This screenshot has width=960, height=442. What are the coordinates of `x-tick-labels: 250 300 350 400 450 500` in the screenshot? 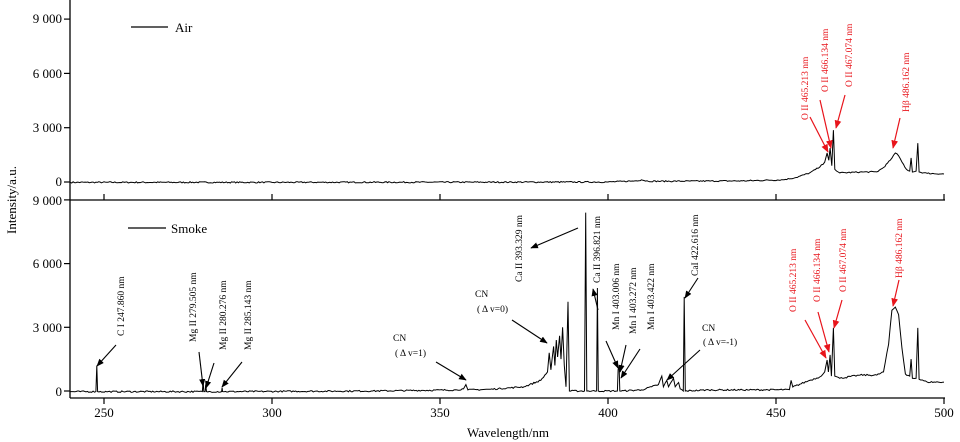 It's located at (524, 412).